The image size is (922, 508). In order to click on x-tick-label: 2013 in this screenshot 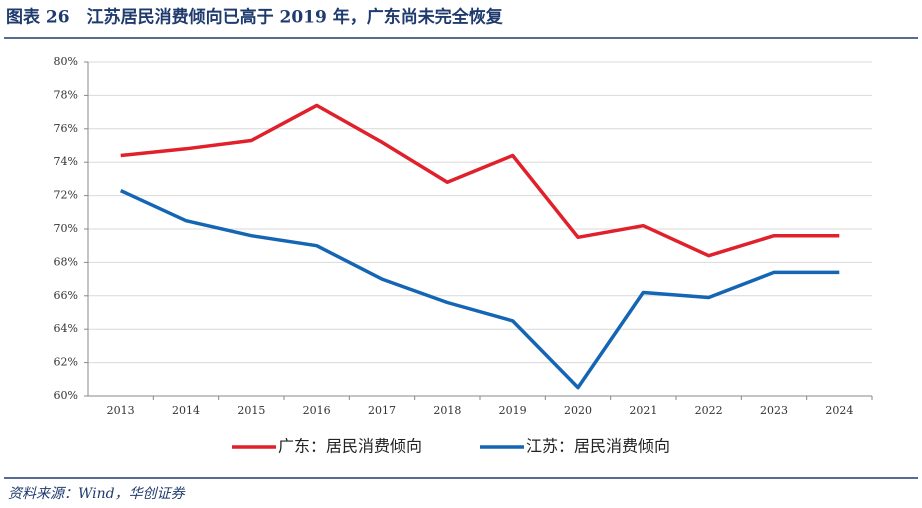, I will do `click(121, 410)`.